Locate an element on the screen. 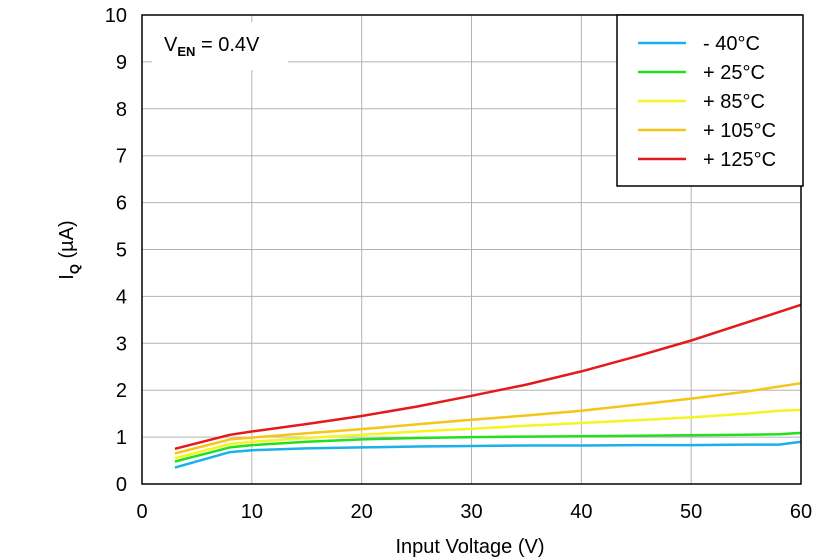 The height and width of the screenshot is (559, 839). annotation-main: V is located at coordinates (171, 45).